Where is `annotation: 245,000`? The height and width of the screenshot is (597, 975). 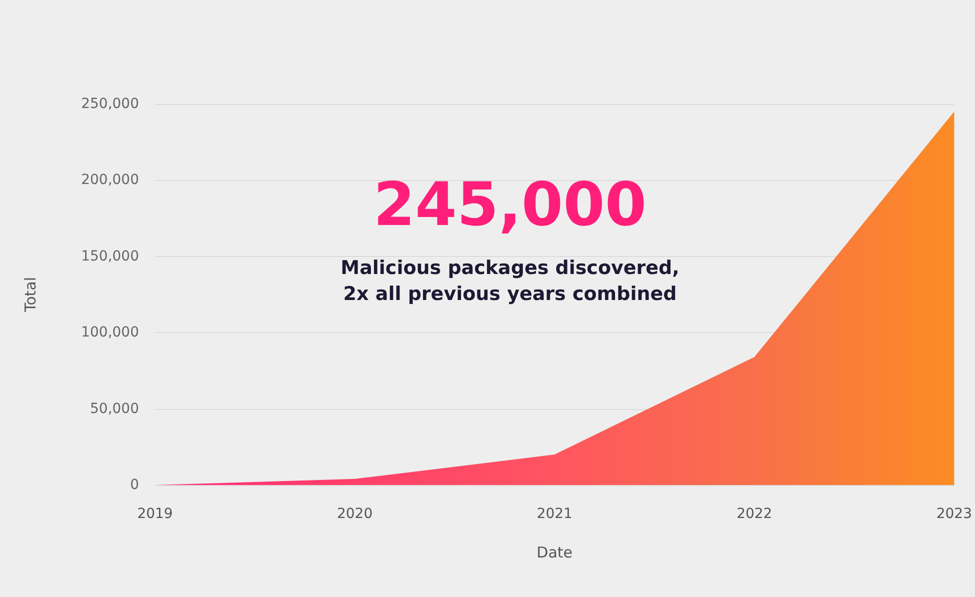
annotation: 245,000 is located at coordinates (510, 205).